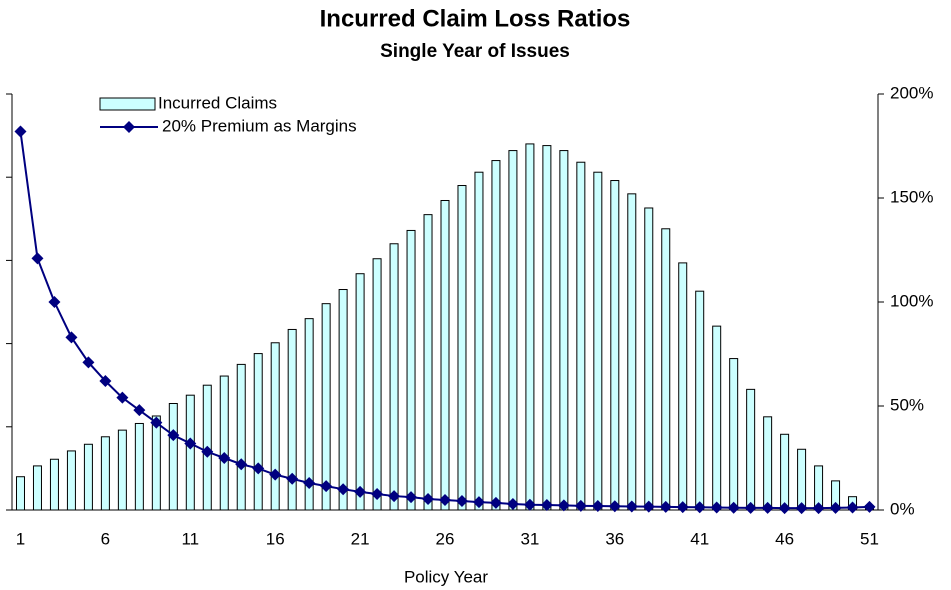 The width and height of the screenshot is (951, 590). What do you see at coordinates (259, 125) in the screenshot?
I see `legend-label: 20% Premium as Margins` at bounding box center [259, 125].